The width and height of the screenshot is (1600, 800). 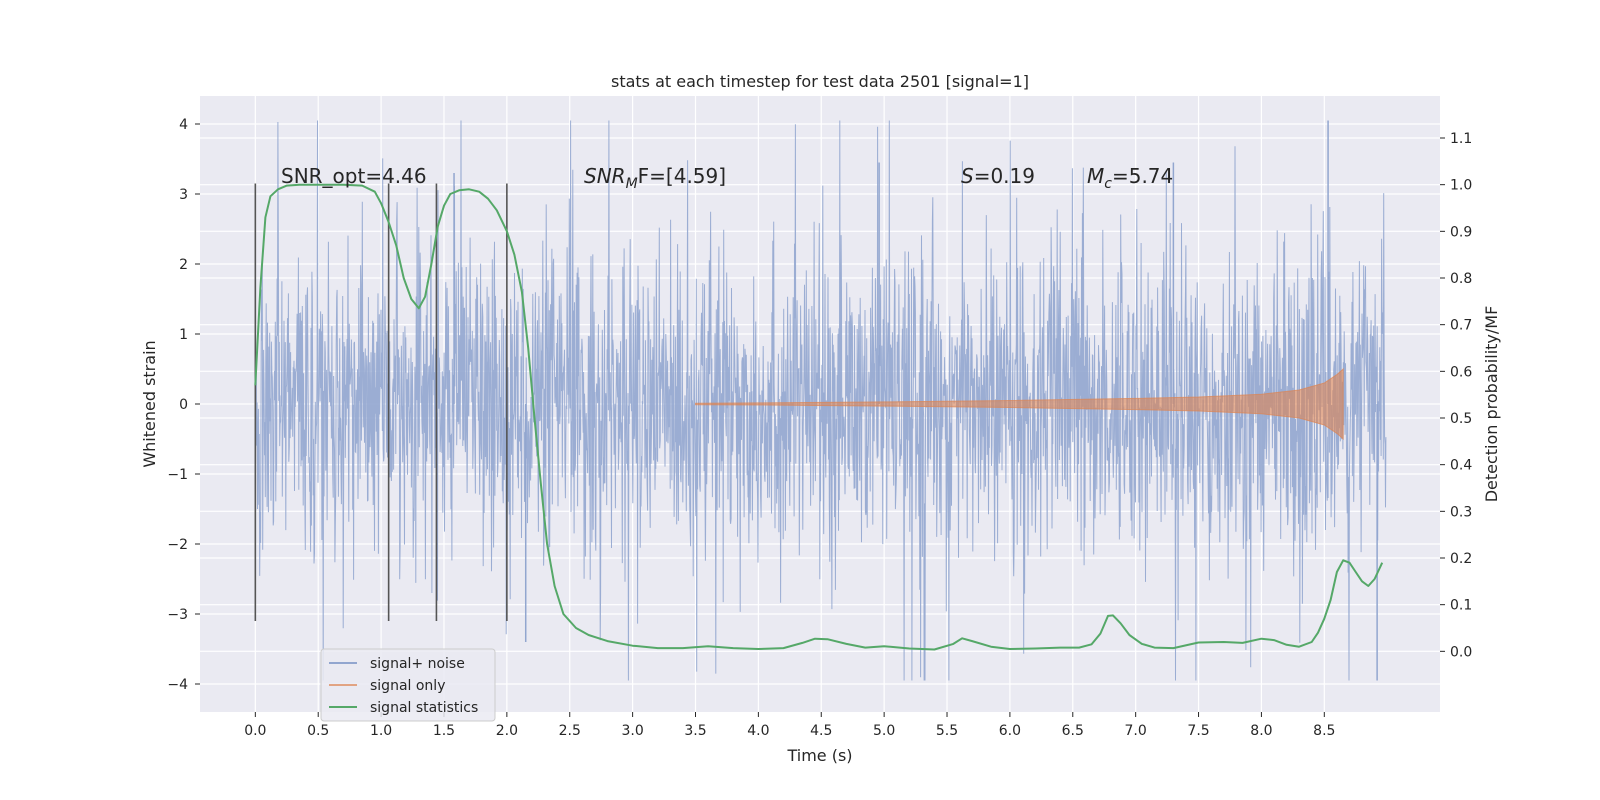 I want to click on y-tick-label: 0, so click(x=183, y=405).